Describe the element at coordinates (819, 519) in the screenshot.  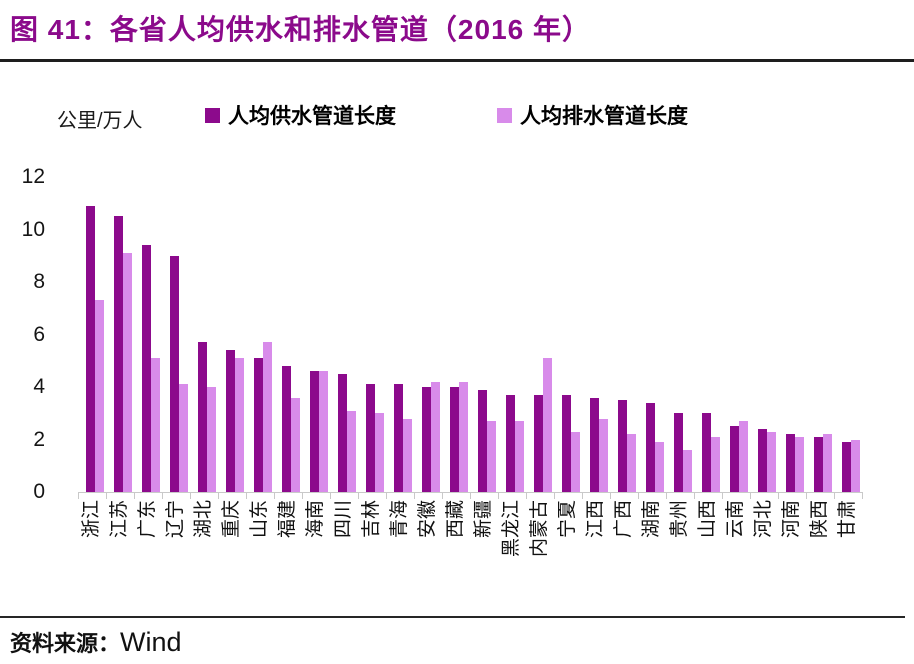
I see `x-axis-category-label: 陕西` at that location.